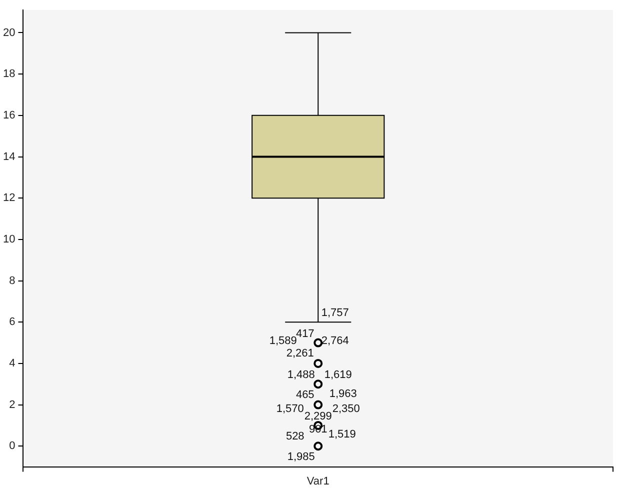 The width and height of the screenshot is (619, 497). Describe the element at coordinates (9, 32) in the screenshot. I see `y-tick-label: 20` at that location.